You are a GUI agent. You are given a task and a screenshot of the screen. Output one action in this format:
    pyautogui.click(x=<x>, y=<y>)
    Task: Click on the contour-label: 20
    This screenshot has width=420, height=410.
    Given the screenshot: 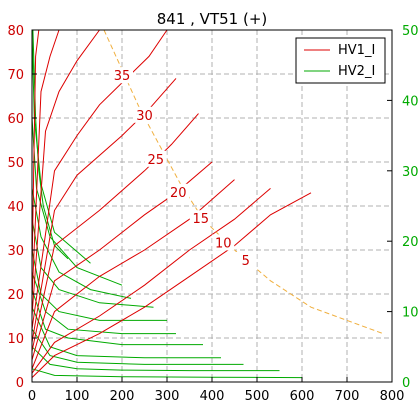 What is the action you would take?
    pyautogui.click(x=178, y=193)
    